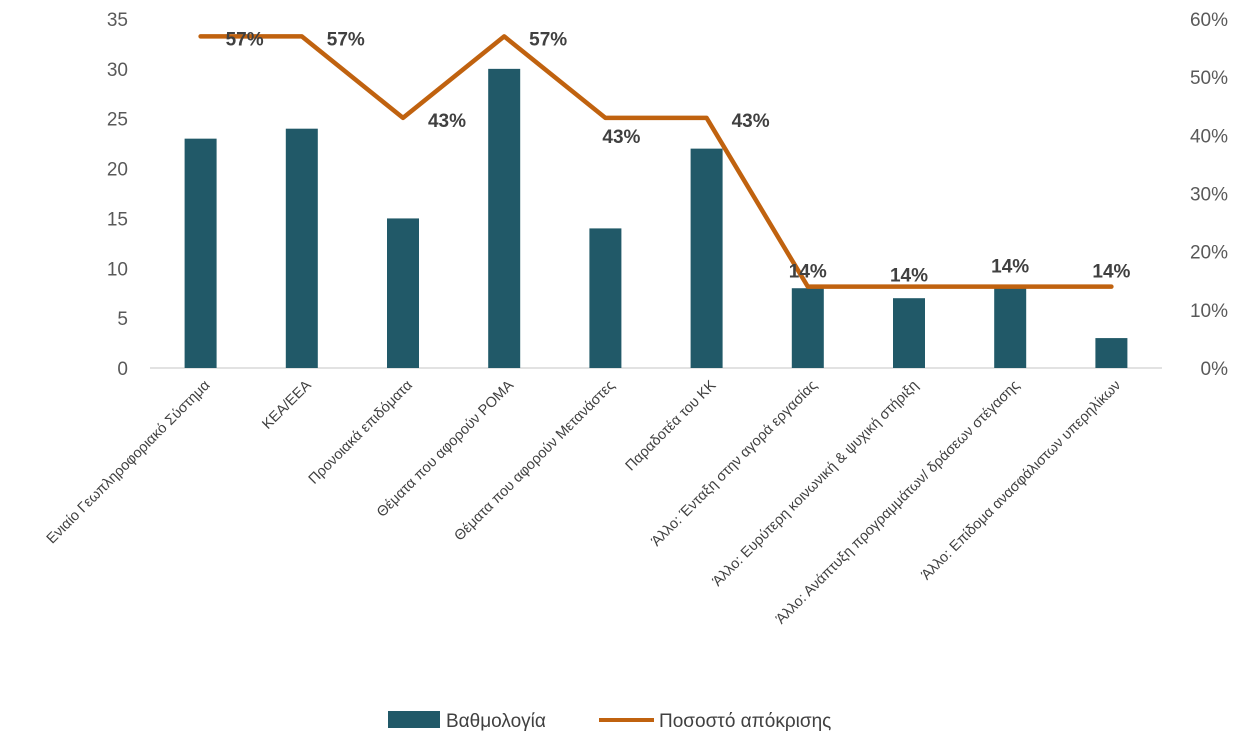 This screenshot has height=733, width=1236. I want to click on category-label: Παραδοτέα του ΚΚ, so click(671, 425).